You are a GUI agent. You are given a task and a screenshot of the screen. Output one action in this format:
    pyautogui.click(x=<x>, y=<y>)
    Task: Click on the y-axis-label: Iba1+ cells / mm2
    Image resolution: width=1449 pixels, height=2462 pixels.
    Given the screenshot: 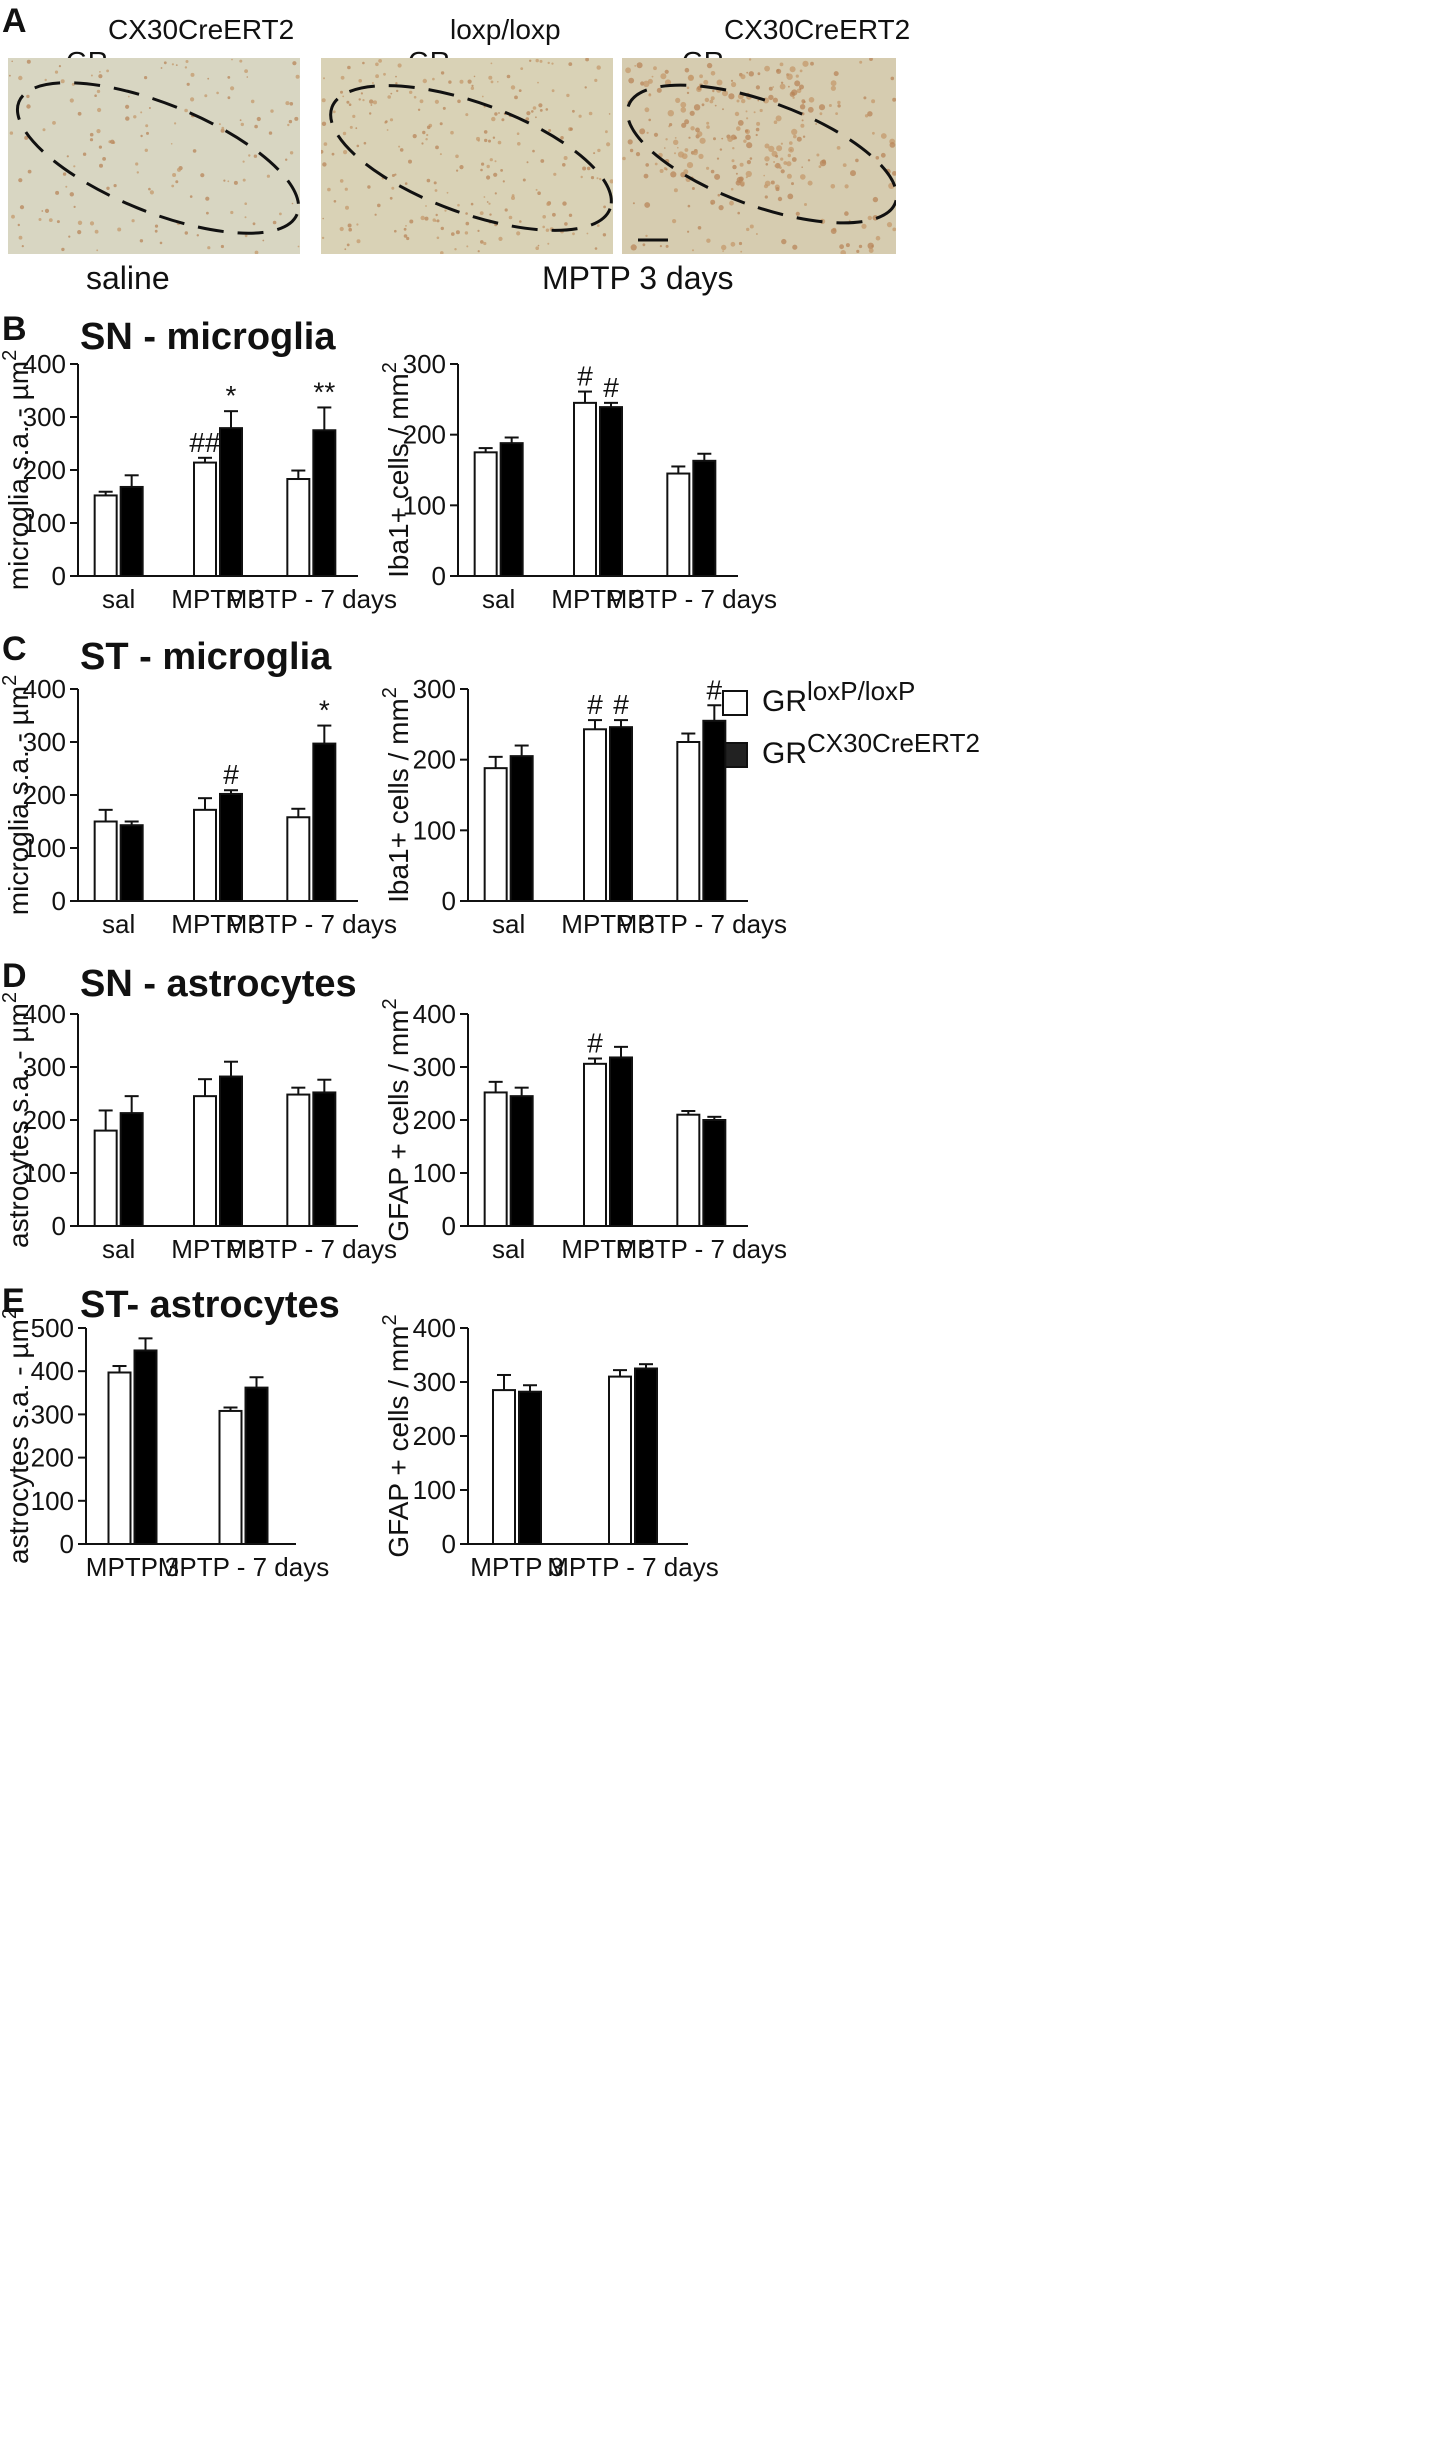 What is the action you would take?
    pyautogui.click(x=396, y=470)
    